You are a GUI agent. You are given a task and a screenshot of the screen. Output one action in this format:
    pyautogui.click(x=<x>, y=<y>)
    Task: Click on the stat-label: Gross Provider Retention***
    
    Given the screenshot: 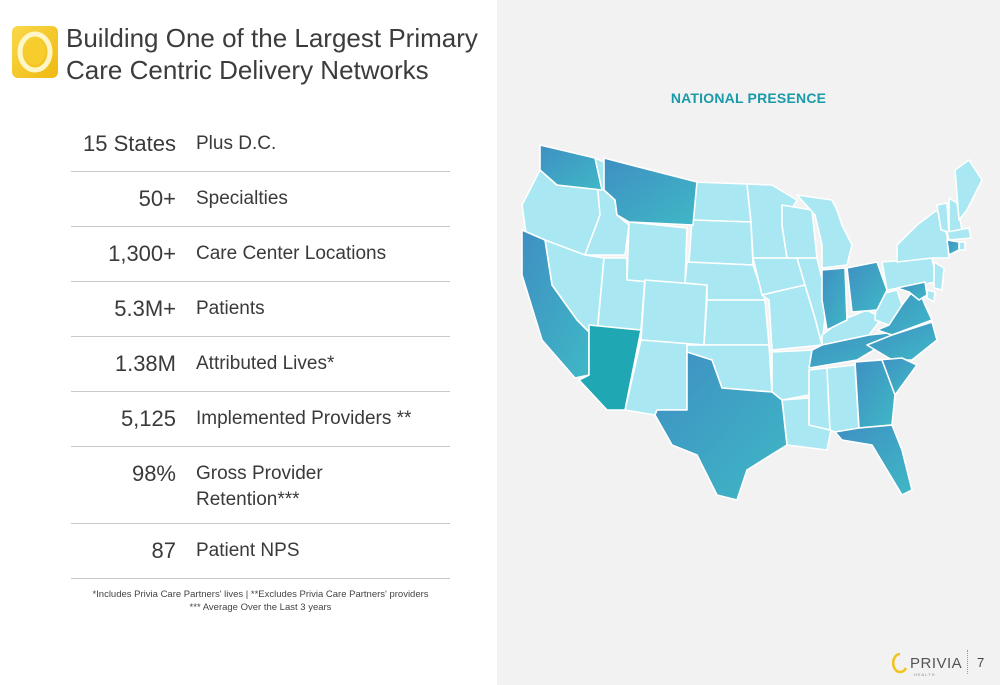 What is the action you would take?
    pyautogui.click(x=323, y=487)
    